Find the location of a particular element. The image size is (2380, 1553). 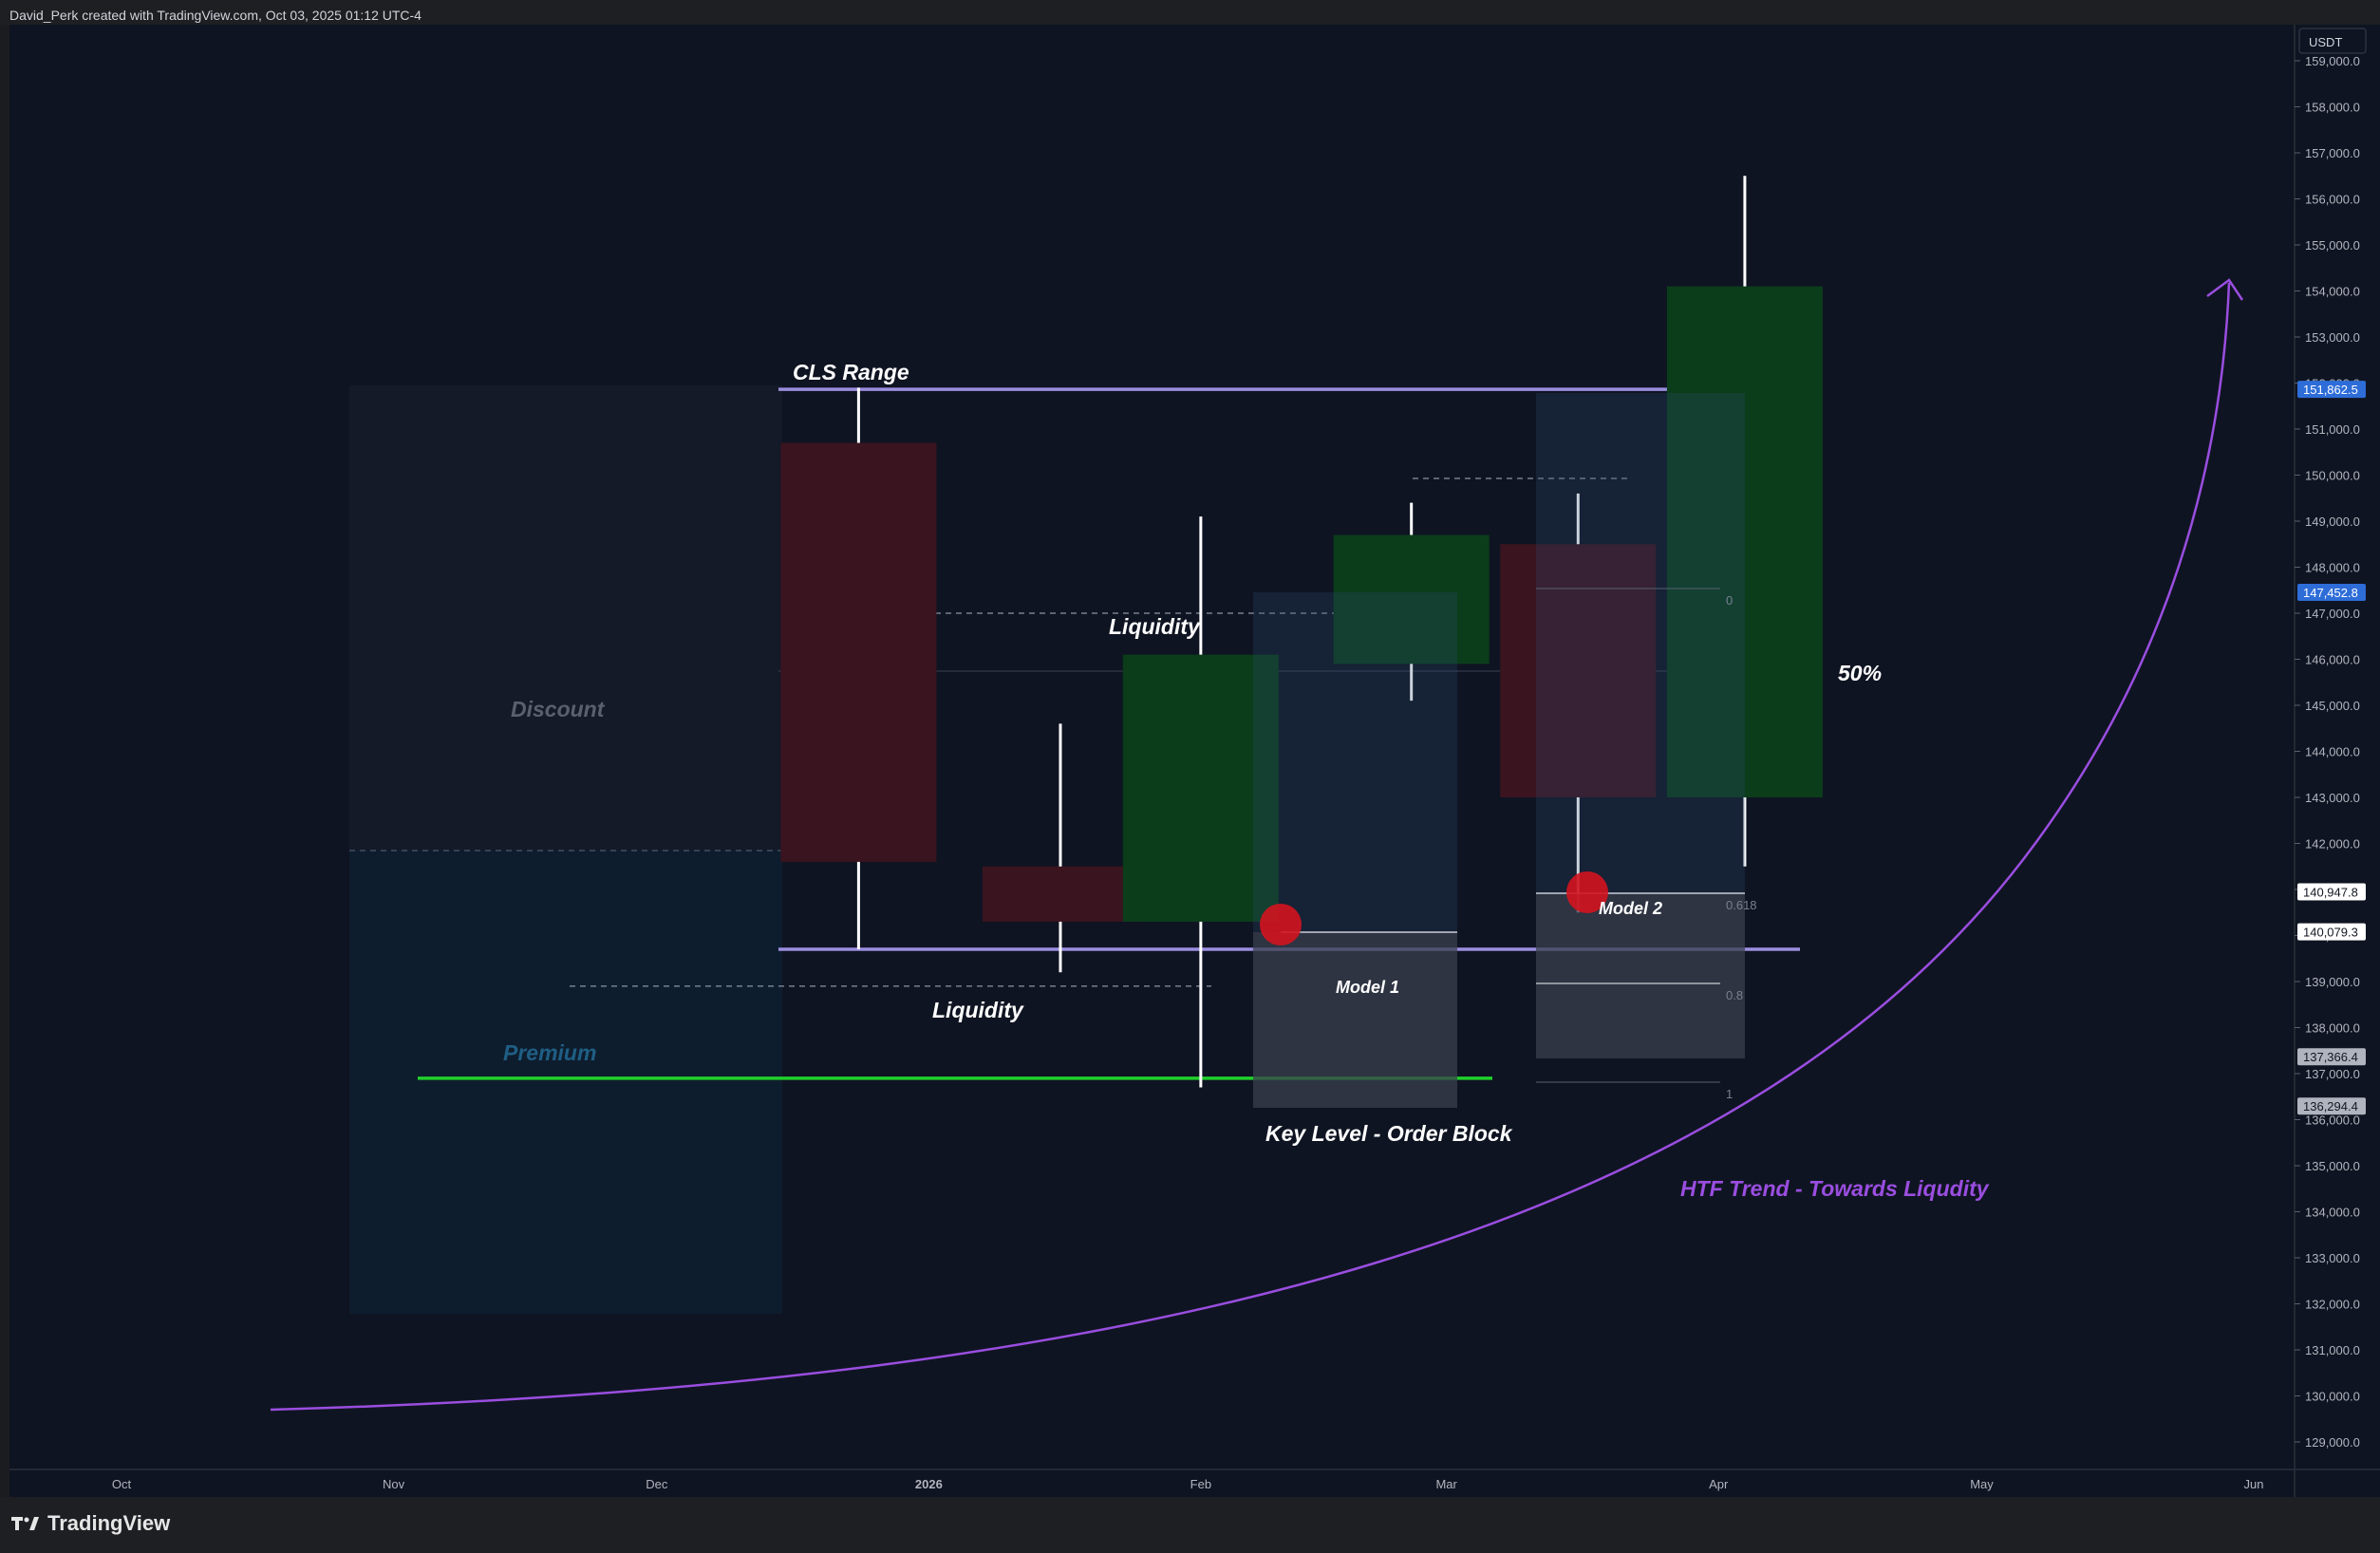

price-tick-label: 159,000.0 is located at coordinates (2332, 61).